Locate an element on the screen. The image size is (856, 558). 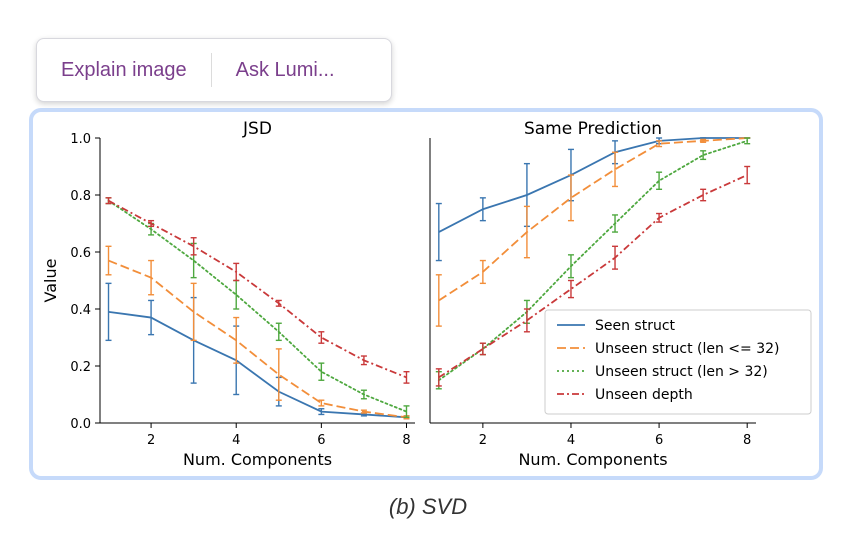
y-tick-label-0-2: 0.4 is located at coordinates (80, 310).